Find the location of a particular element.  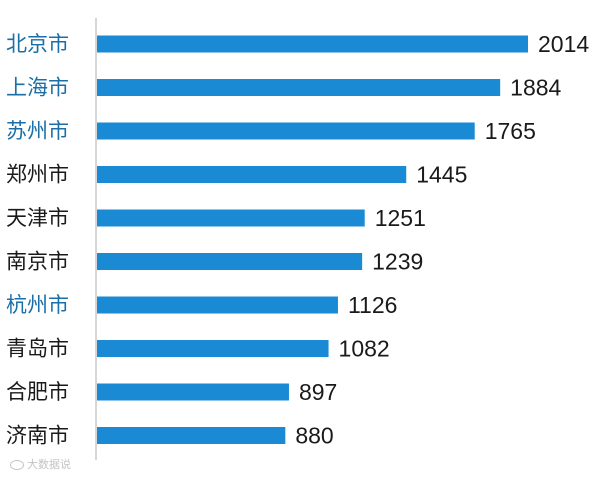

watermark: 大数据说 is located at coordinates (40, 464).